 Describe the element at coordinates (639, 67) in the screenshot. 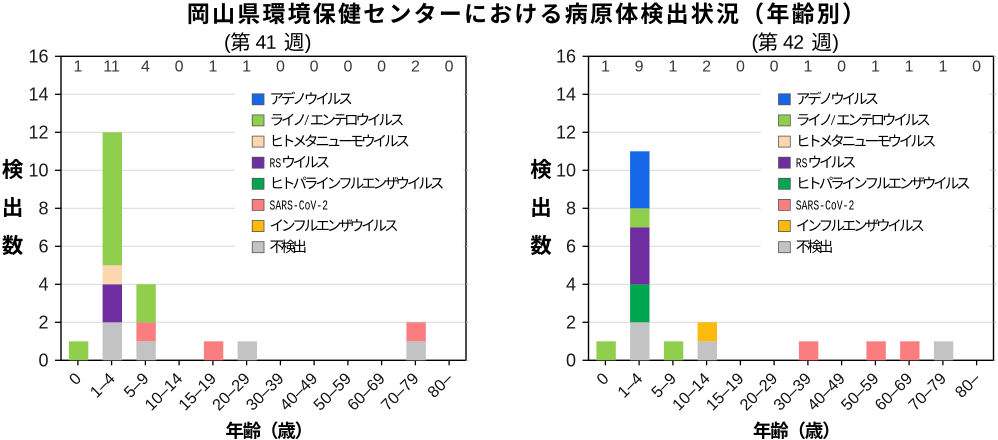

I see `svg-text: 9` at that location.